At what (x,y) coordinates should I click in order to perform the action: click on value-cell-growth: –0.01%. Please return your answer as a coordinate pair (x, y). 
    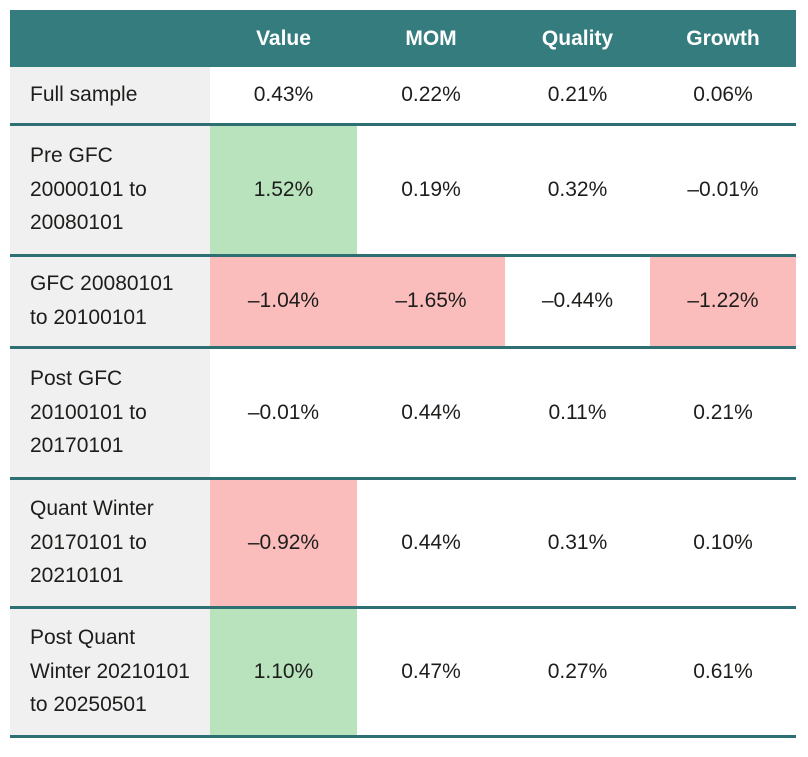
    Looking at the image, I should click on (723, 189).